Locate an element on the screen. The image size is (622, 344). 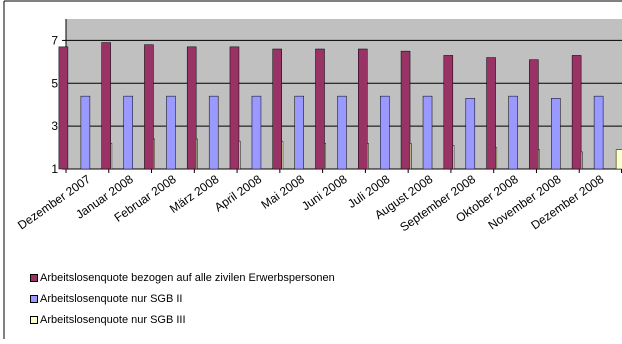
legend-swatch-all is located at coordinates (34, 277).